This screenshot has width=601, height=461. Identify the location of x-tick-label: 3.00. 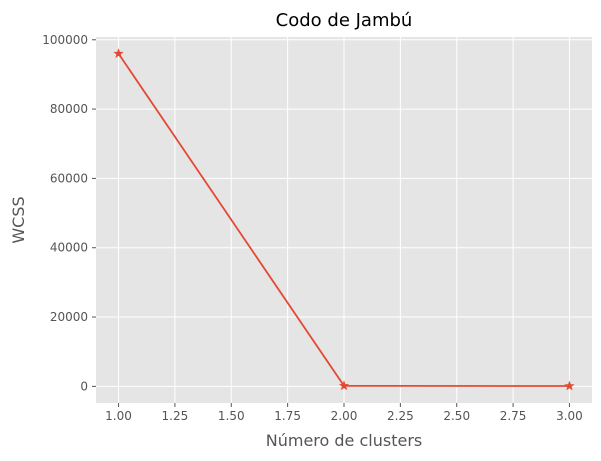
(569, 416).